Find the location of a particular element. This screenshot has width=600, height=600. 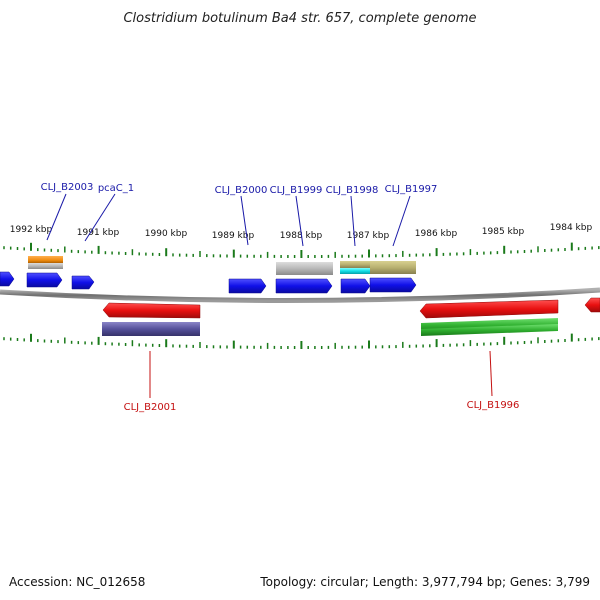

forward-cds-track is located at coordinates (208, 282).